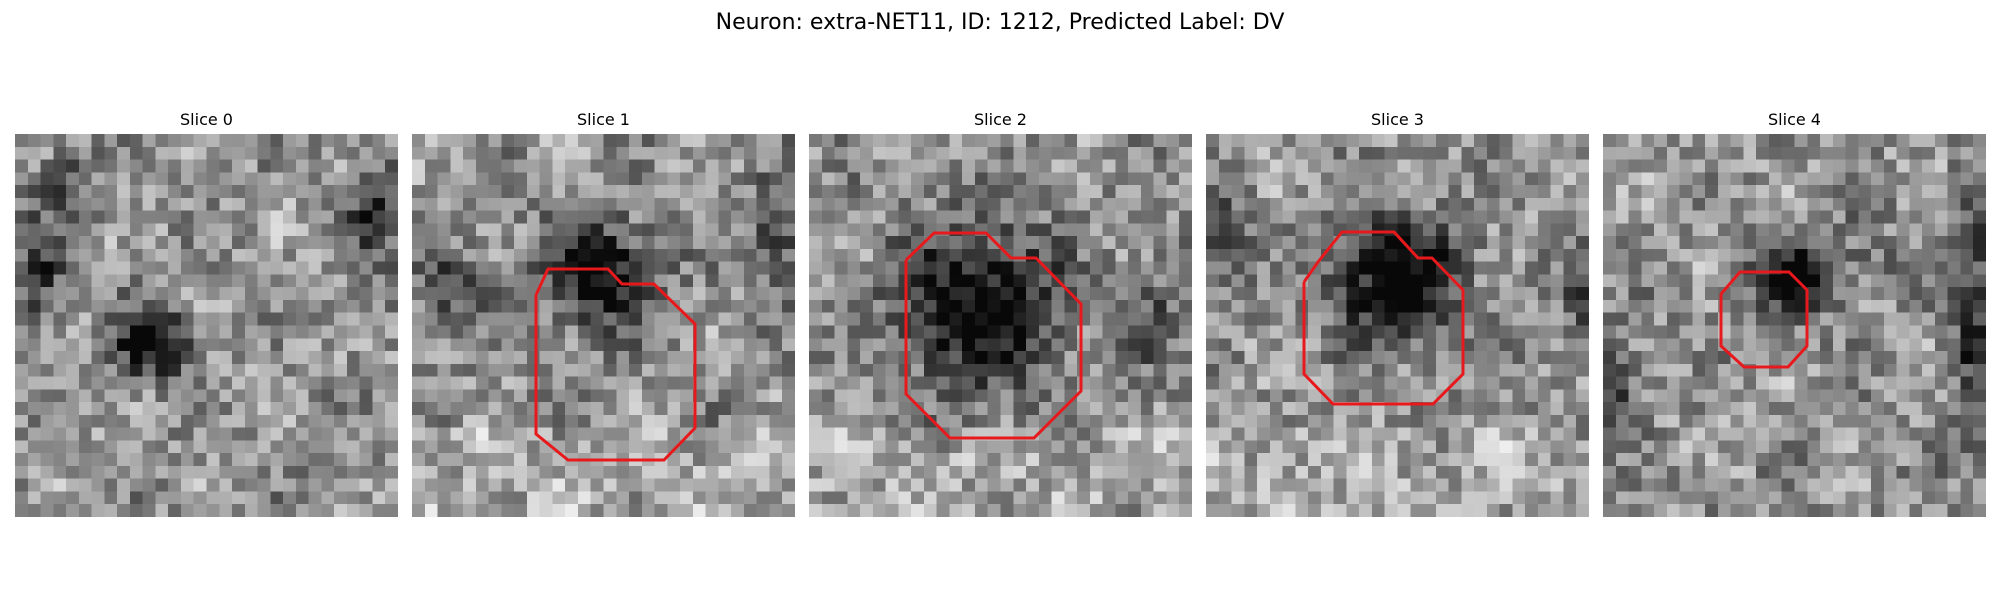 This screenshot has width=2000, height=600. I want to click on slice-title: Slice 3, so click(1397, 119).